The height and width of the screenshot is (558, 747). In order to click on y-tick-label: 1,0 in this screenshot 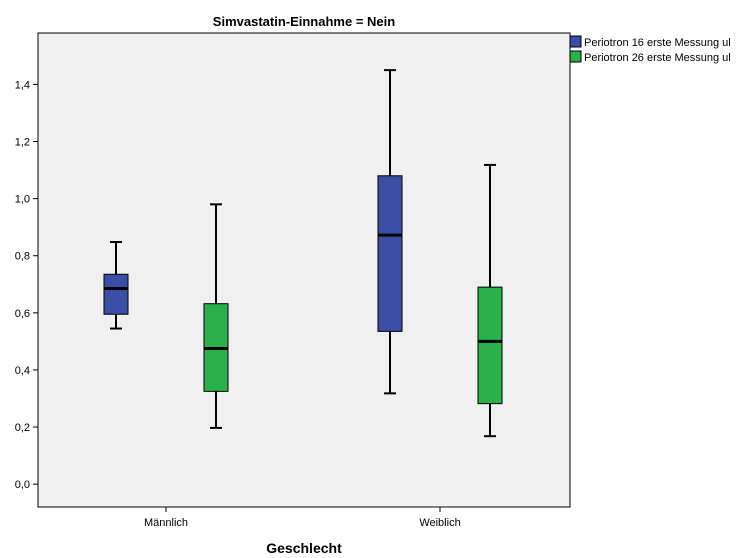, I will do `click(22, 200)`.